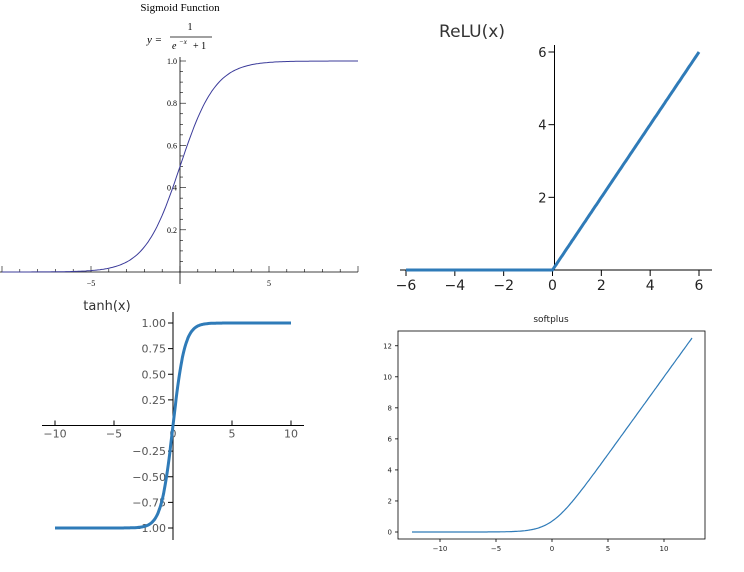 The image size is (744, 572). Describe the element at coordinates (542, 53) in the screenshot. I see `relu-y-tick-label: 6` at that location.